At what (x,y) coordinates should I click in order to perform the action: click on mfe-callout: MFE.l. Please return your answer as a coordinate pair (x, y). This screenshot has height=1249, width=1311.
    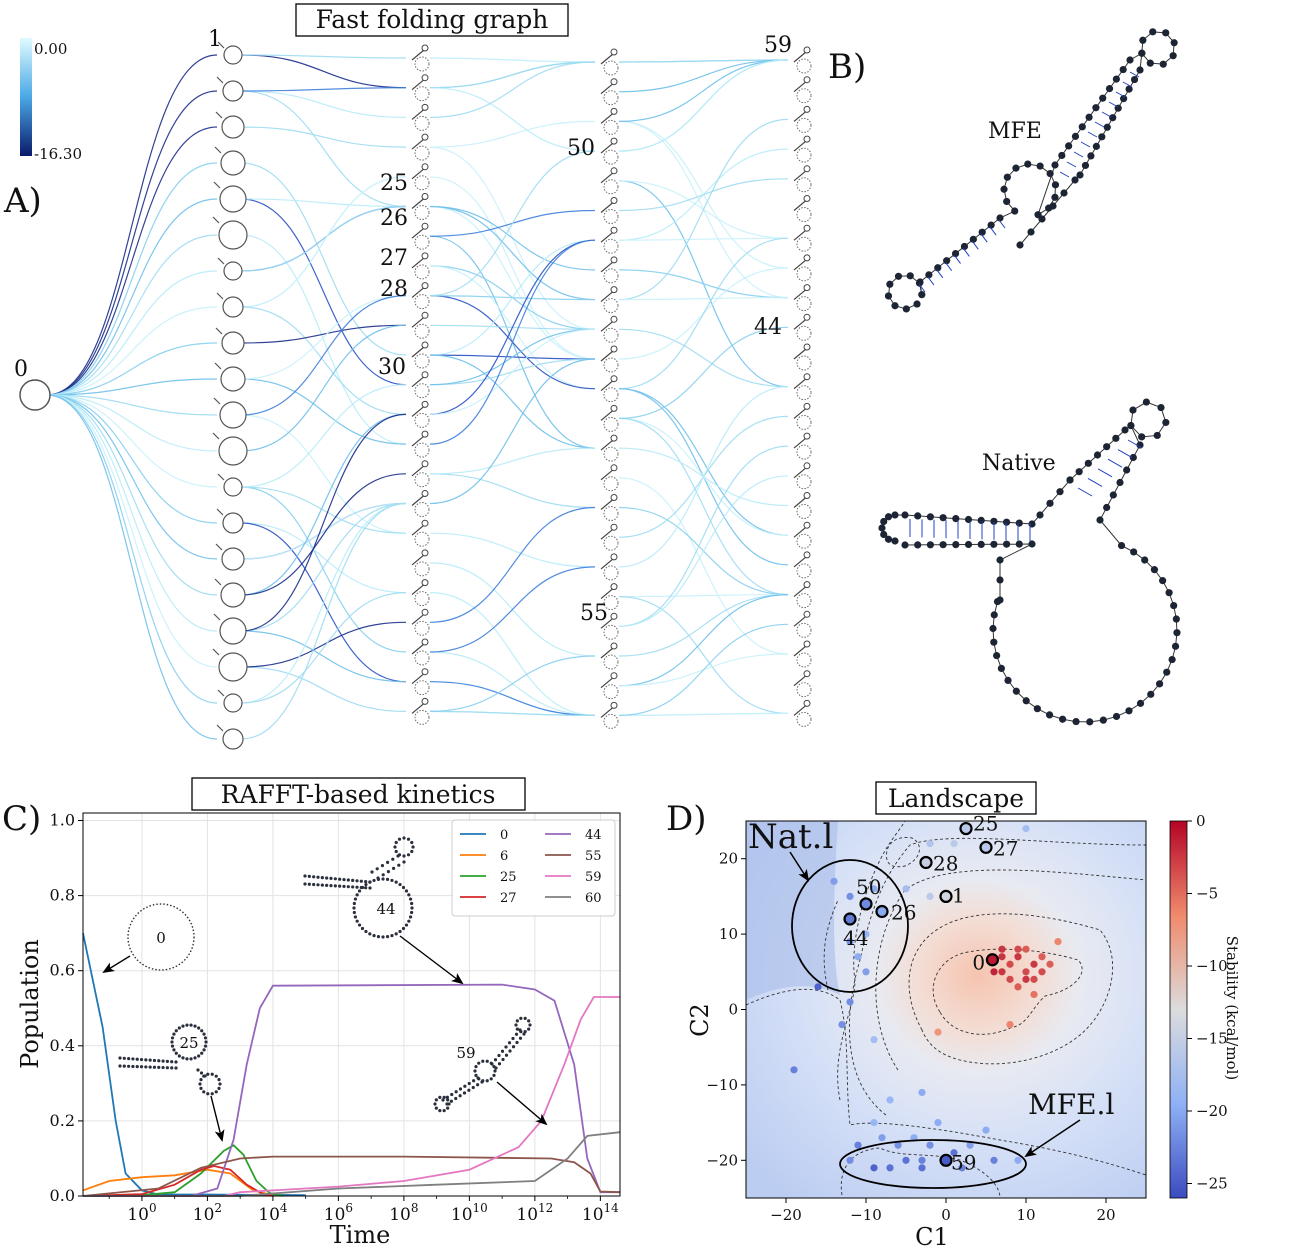
    Looking at the image, I should click on (1071, 1104).